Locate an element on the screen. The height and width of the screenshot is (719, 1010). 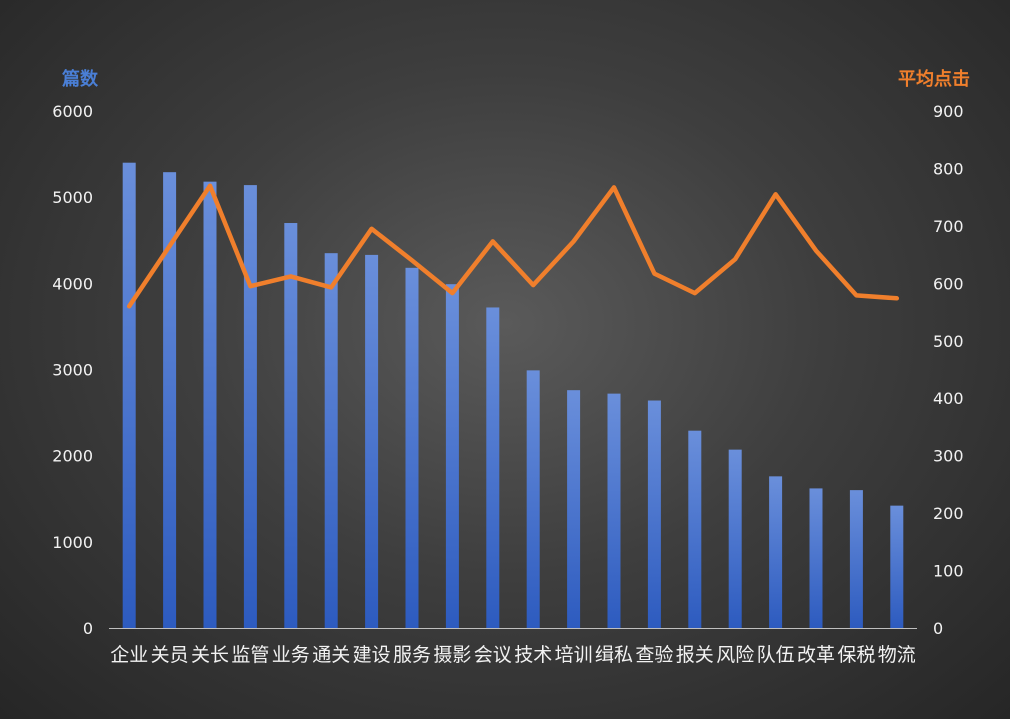
left-axis-tick-label: 3000 is located at coordinates (72, 370).